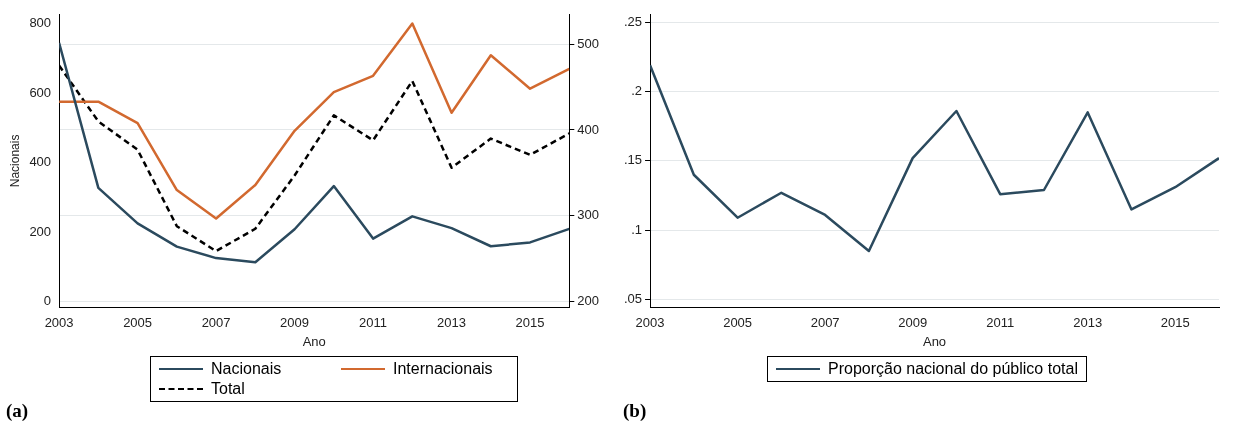 The width and height of the screenshot is (1234, 434). Describe the element at coordinates (47, 301) in the screenshot. I see `y-tick-label: 0` at that location.